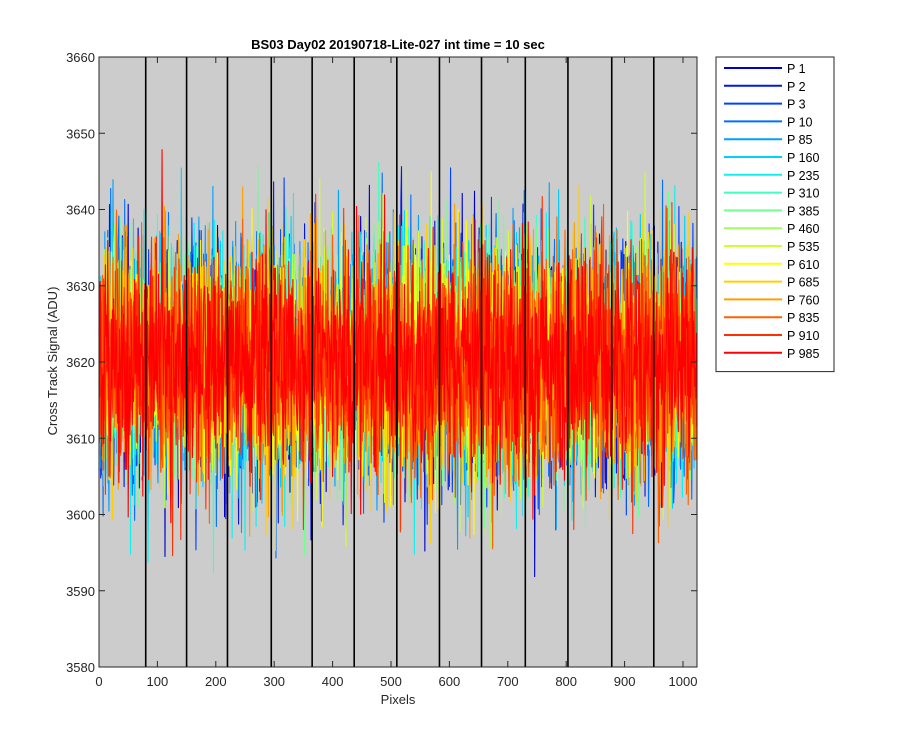 Image resolution: width=900 pixels, height=750 pixels. What do you see at coordinates (803, 283) in the screenshot?
I see `legend-label: P 685` at bounding box center [803, 283].